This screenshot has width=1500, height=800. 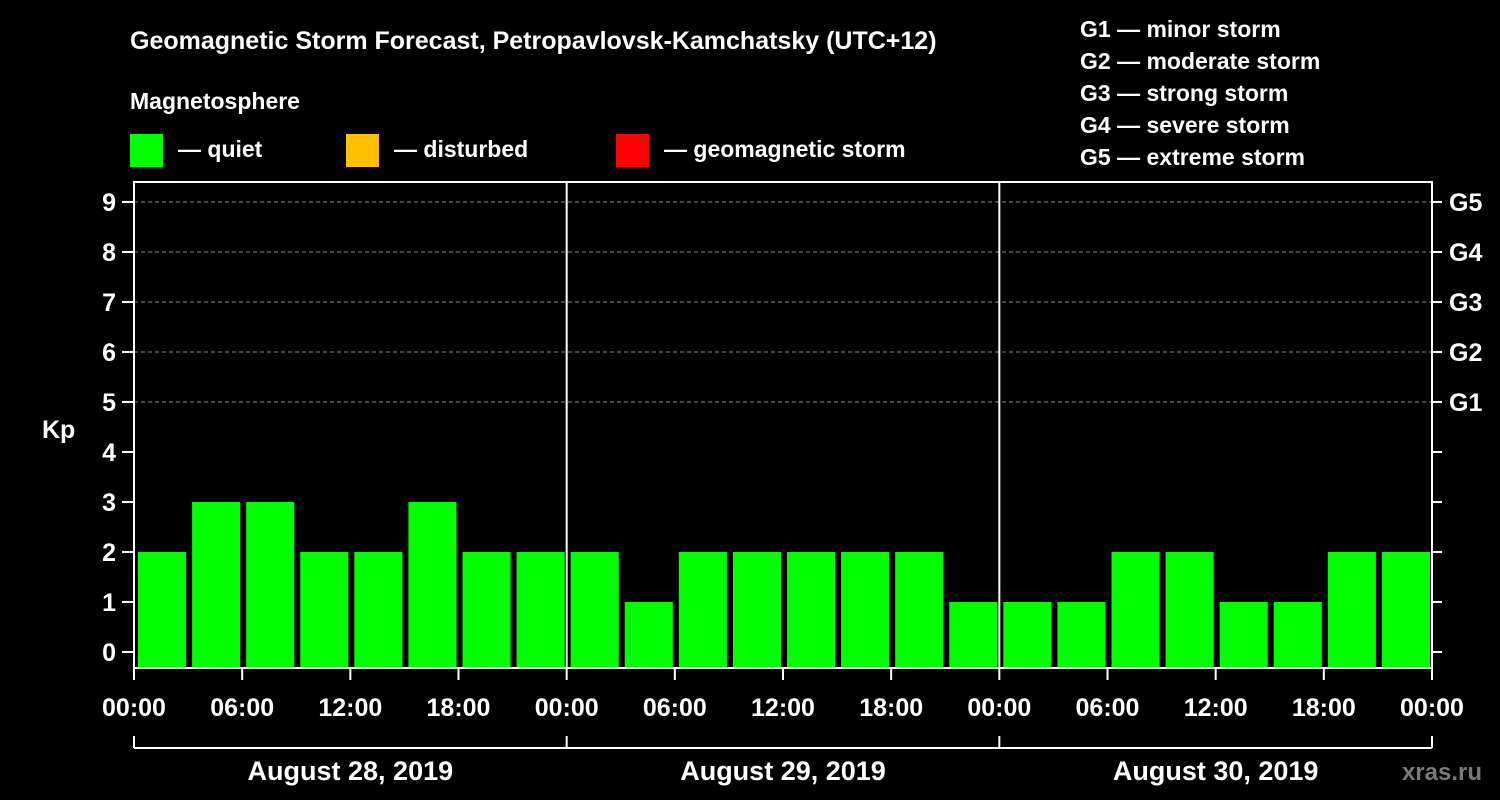 I want to click on legend: — quiet — disturbed — geomagnetic storm, so click(x=518, y=150).